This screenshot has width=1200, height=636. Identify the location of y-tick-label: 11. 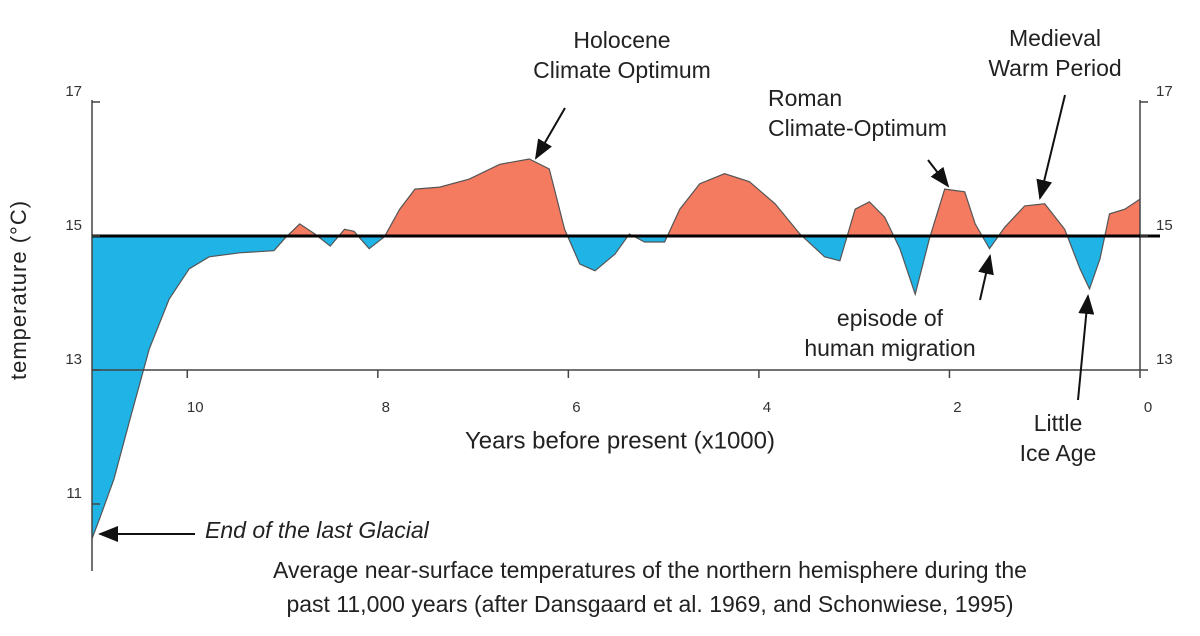
(74, 493).